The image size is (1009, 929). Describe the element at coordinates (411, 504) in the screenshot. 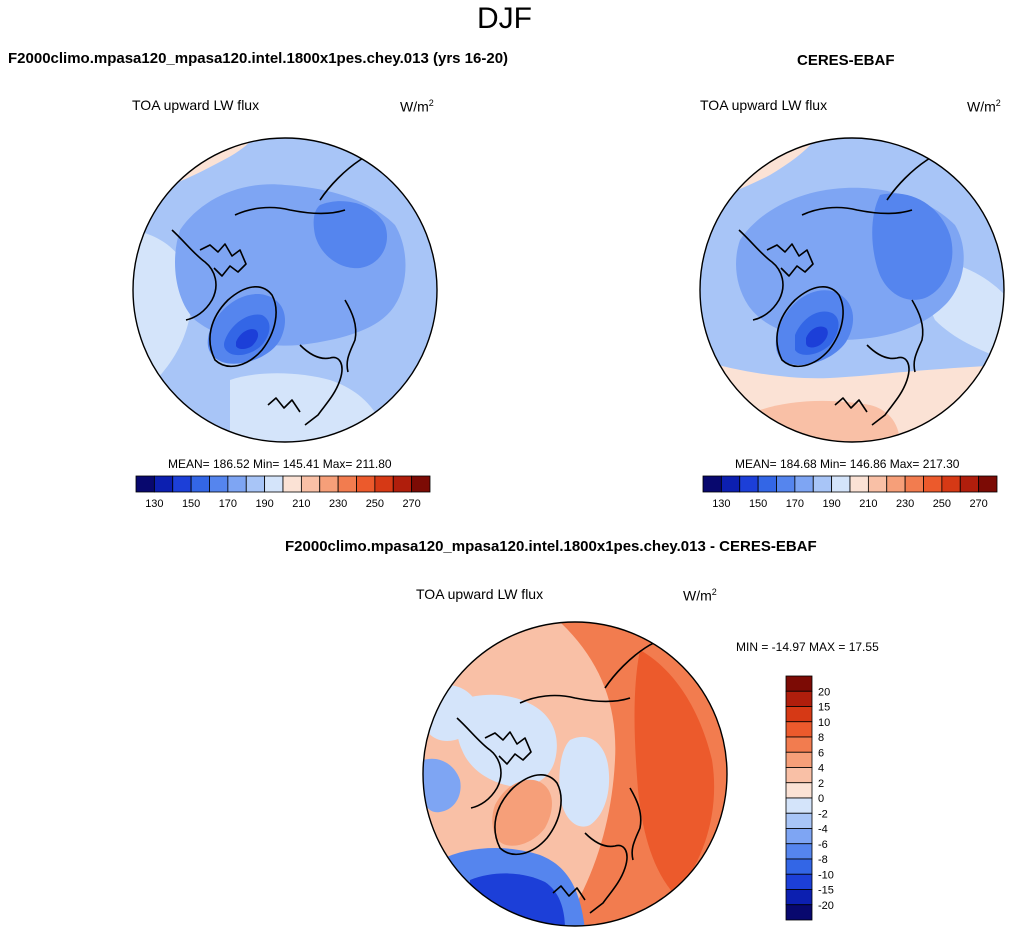

I see `colorbar-1-tick-label: 270` at that location.